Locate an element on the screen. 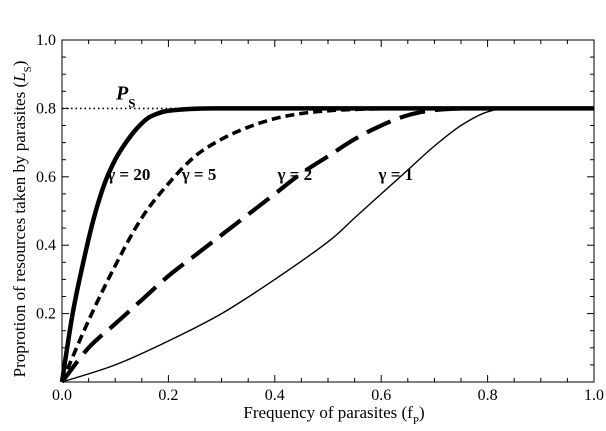  y-tick-label: 0.4 is located at coordinates (46, 245).